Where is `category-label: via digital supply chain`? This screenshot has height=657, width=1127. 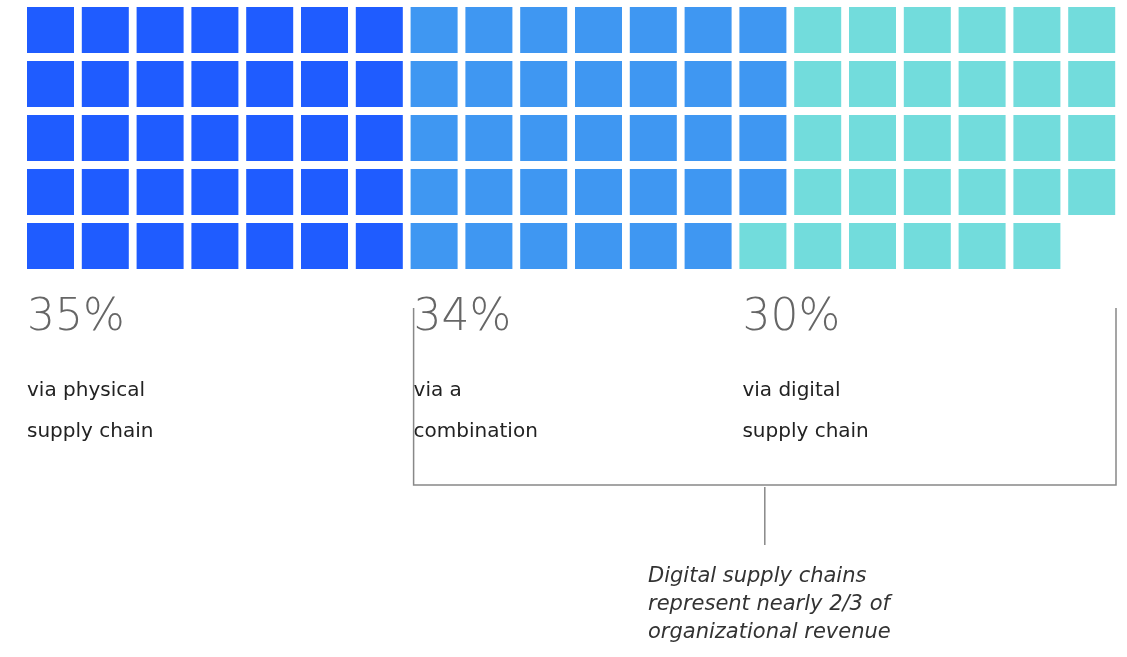
category-label: via digital supply chain is located at coordinates (805, 409).